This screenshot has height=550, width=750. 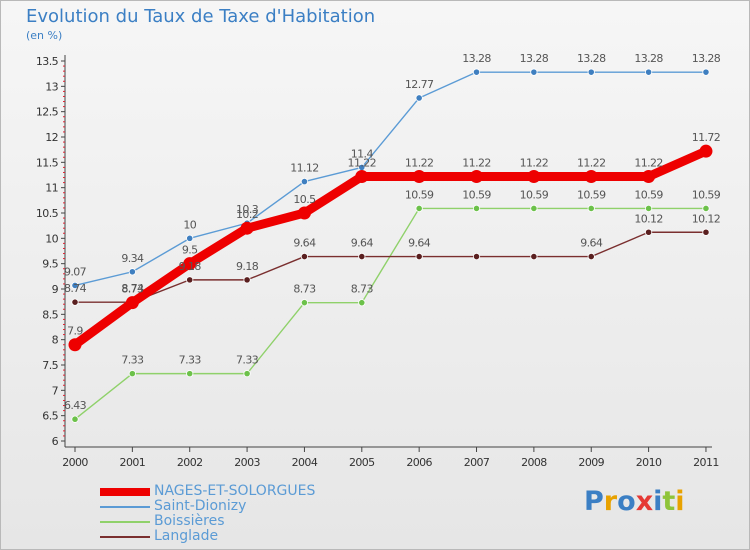 I want to click on data-label: 8.74, so click(x=132, y=288).